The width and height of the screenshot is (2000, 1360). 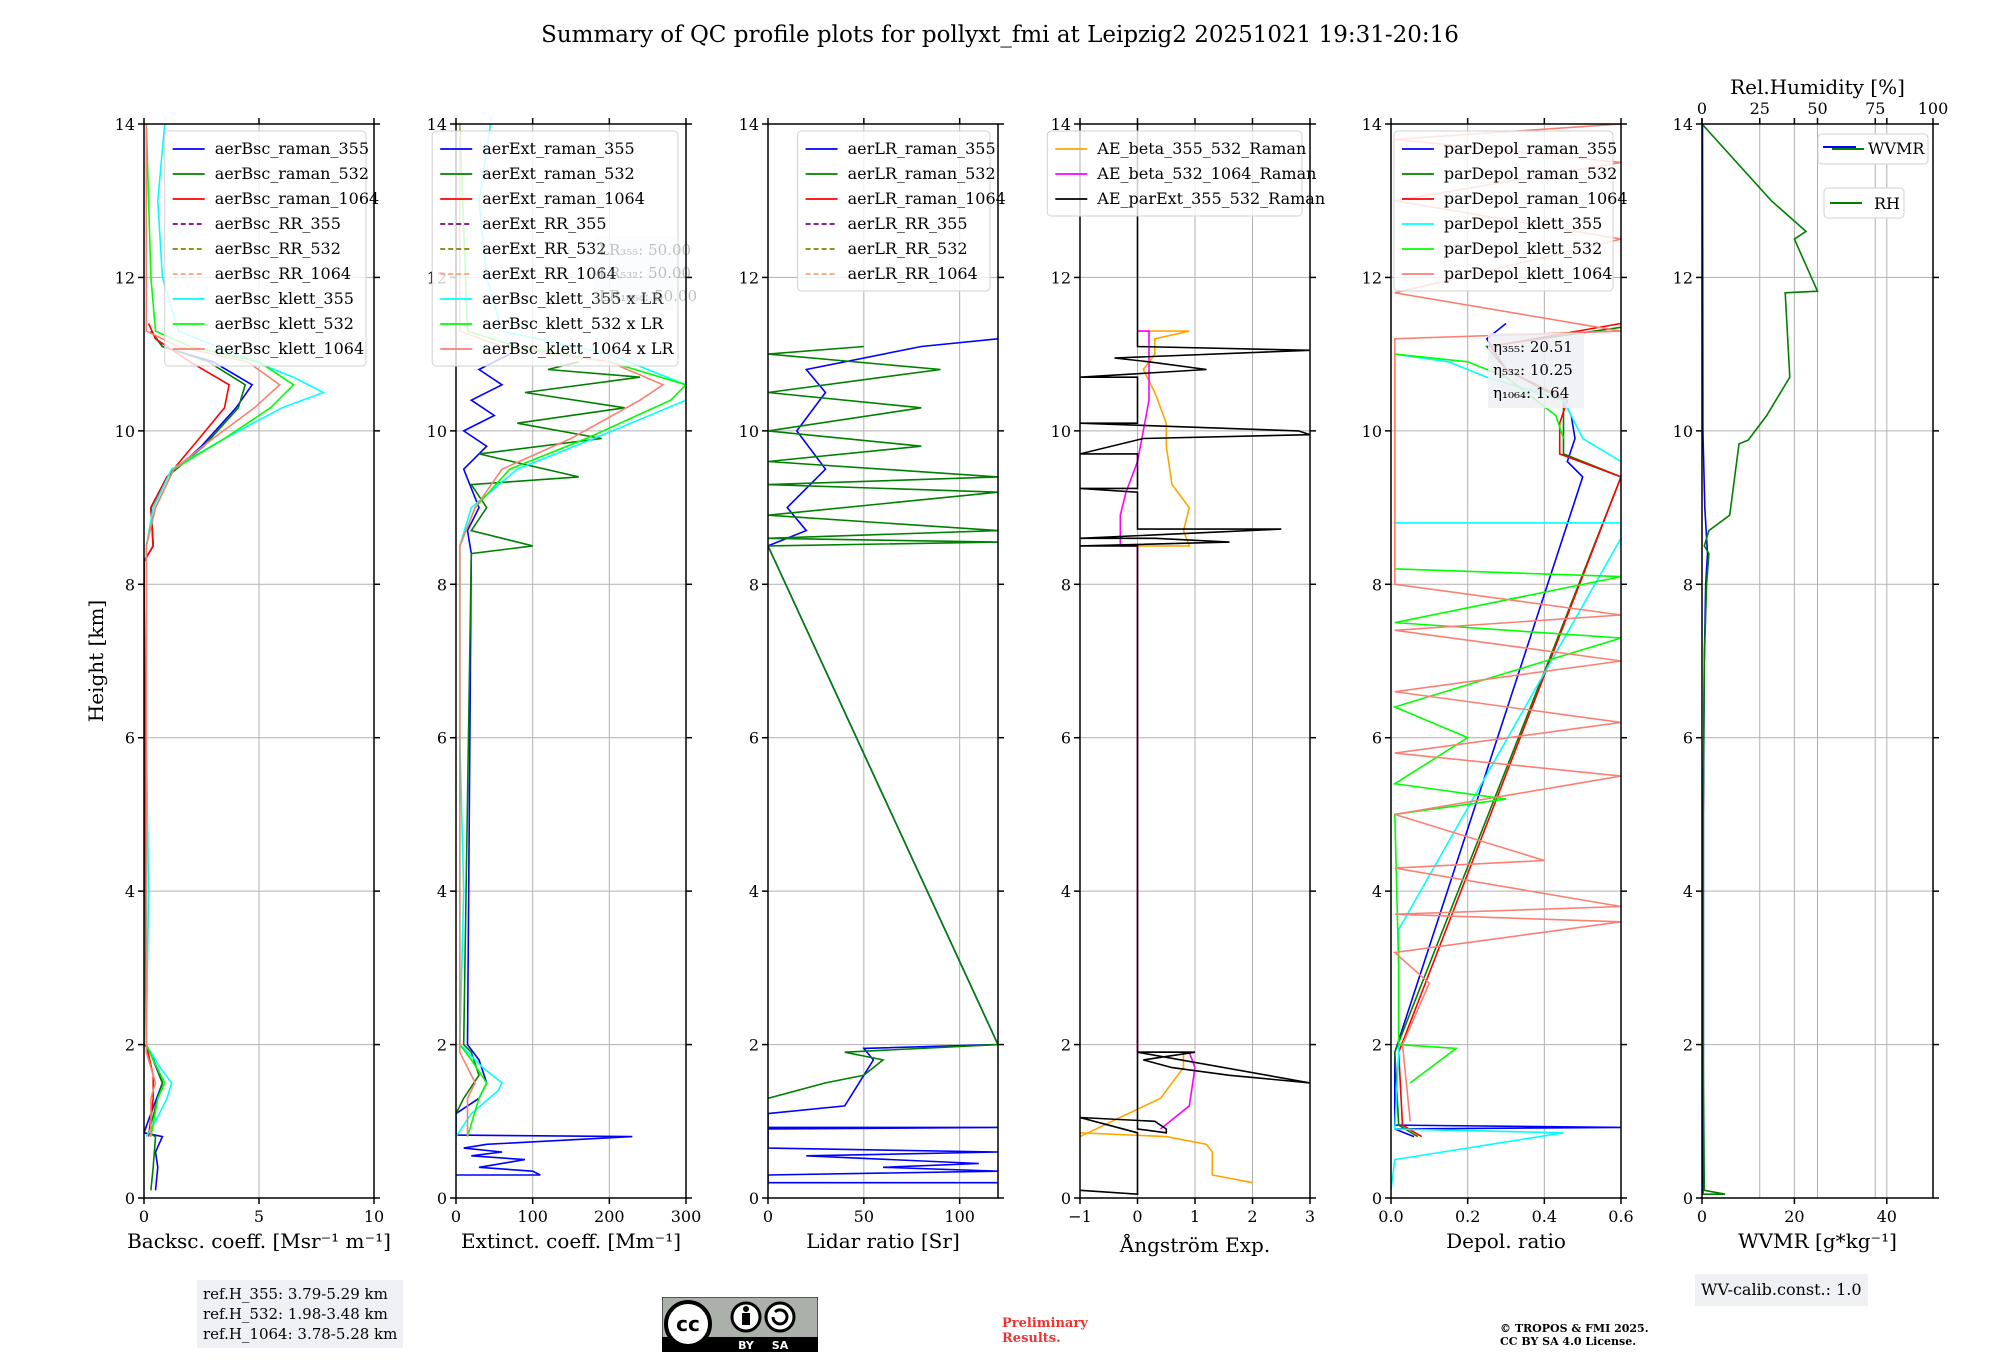 What do you see at coordinates (1568, 1341) in the screenshot?
I see `copyright-line-2: CC BY SA 4.0 License.` at bounding box center [1568, 1341].